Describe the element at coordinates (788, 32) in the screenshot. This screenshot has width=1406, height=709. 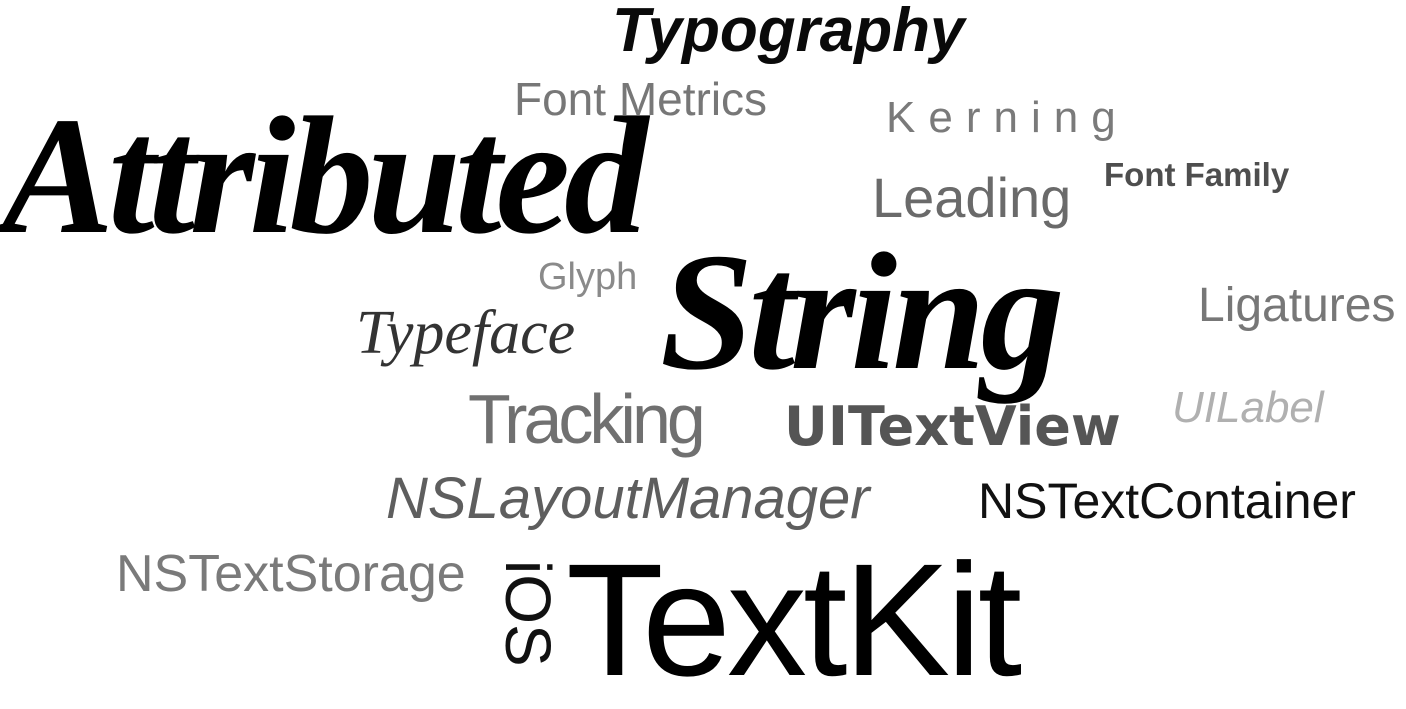
I see `word-typography: Typography` at that location.